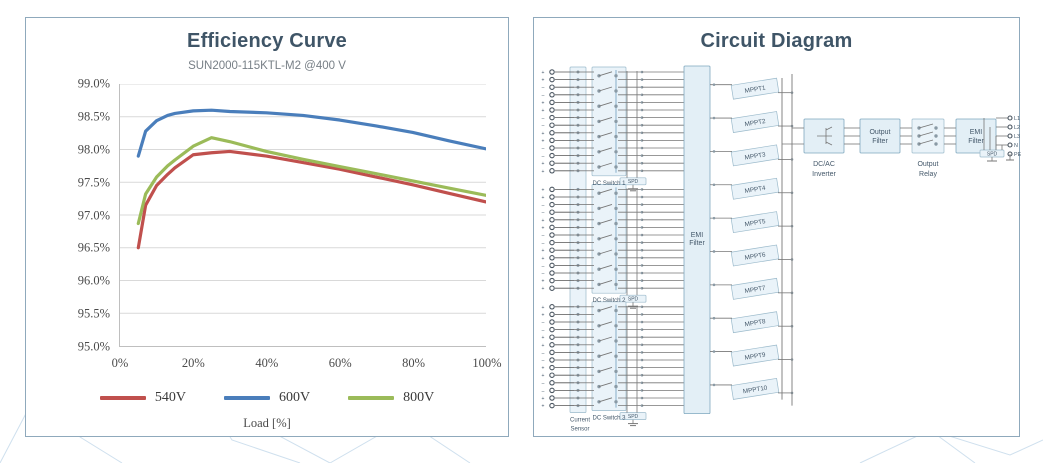  What do you see at coordinates (267, 66) in the screenshot?
I see `chart-subtitle: SUN2000-115KTL-M2 @400 V` at bounding box center [267, 66].